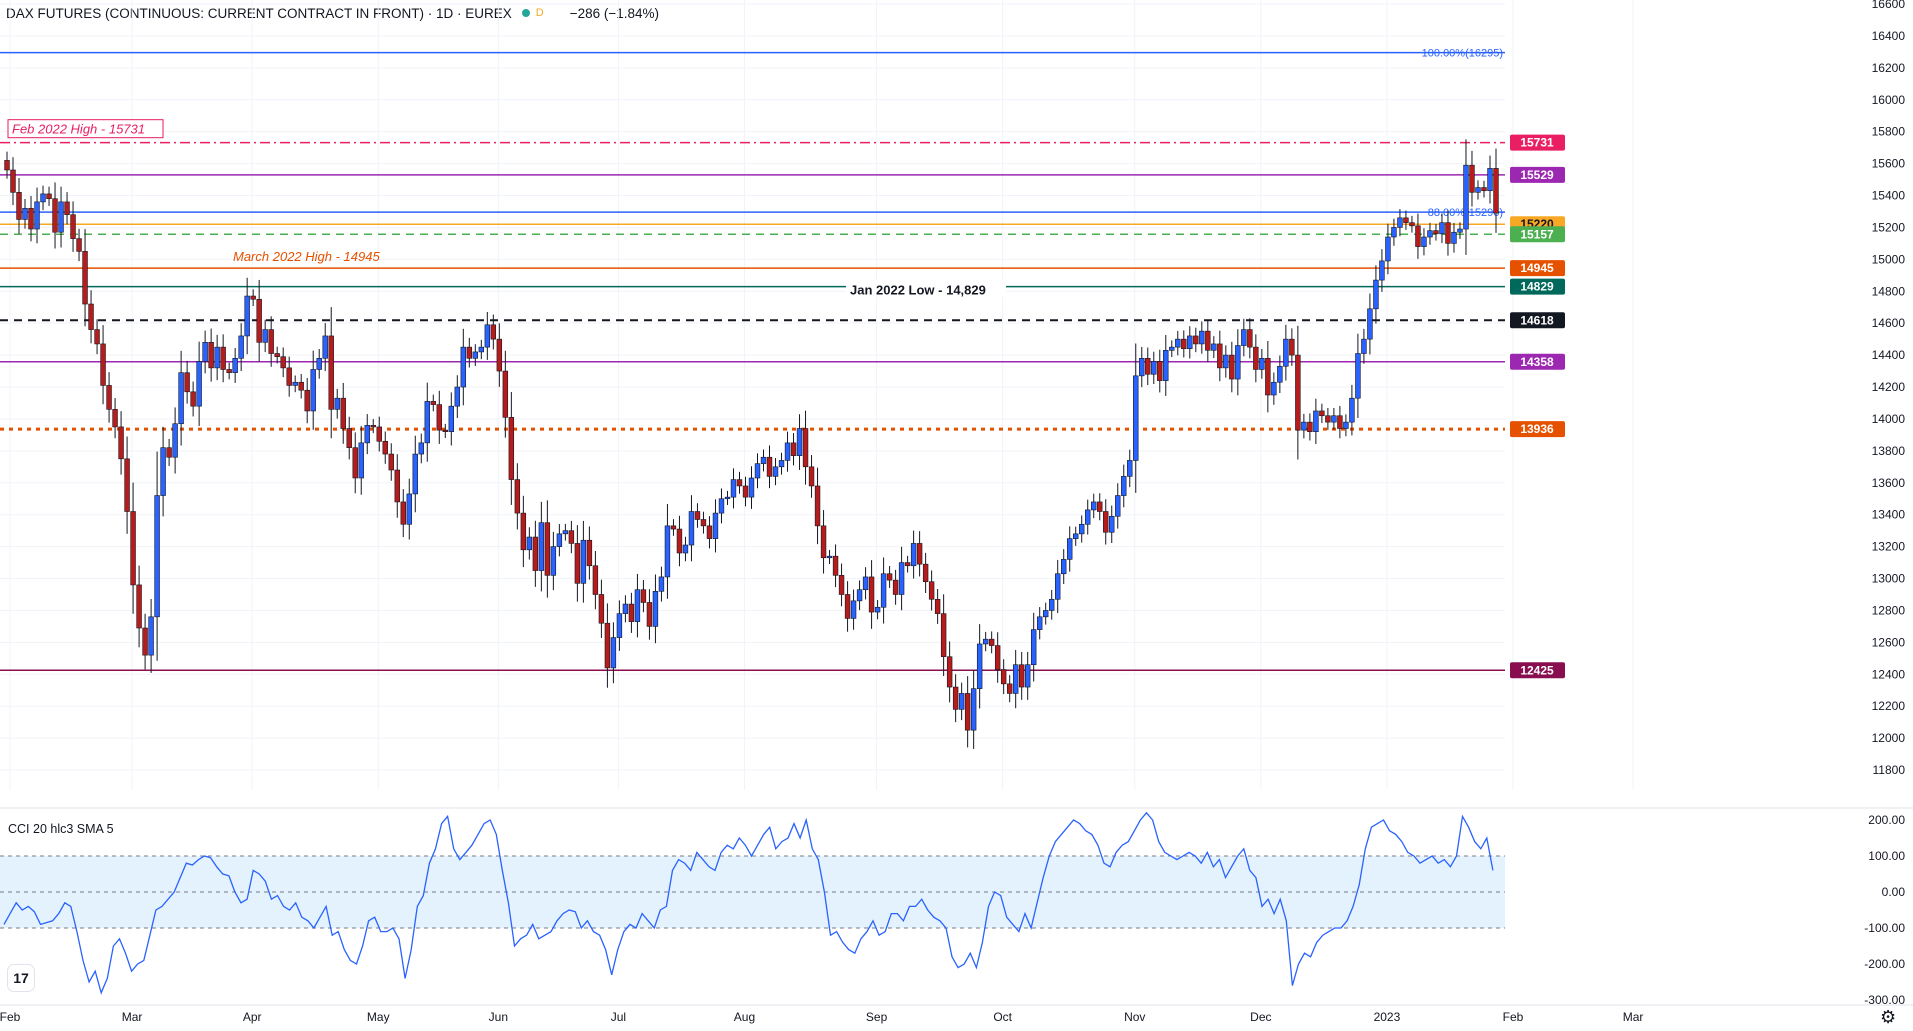 This screenshot has width=1913, height=1031. What do you see at coordinates (1888, 1017) in the screenshot?
I see `gear-icon: ⚙` at bounding box center [1888, 1017].